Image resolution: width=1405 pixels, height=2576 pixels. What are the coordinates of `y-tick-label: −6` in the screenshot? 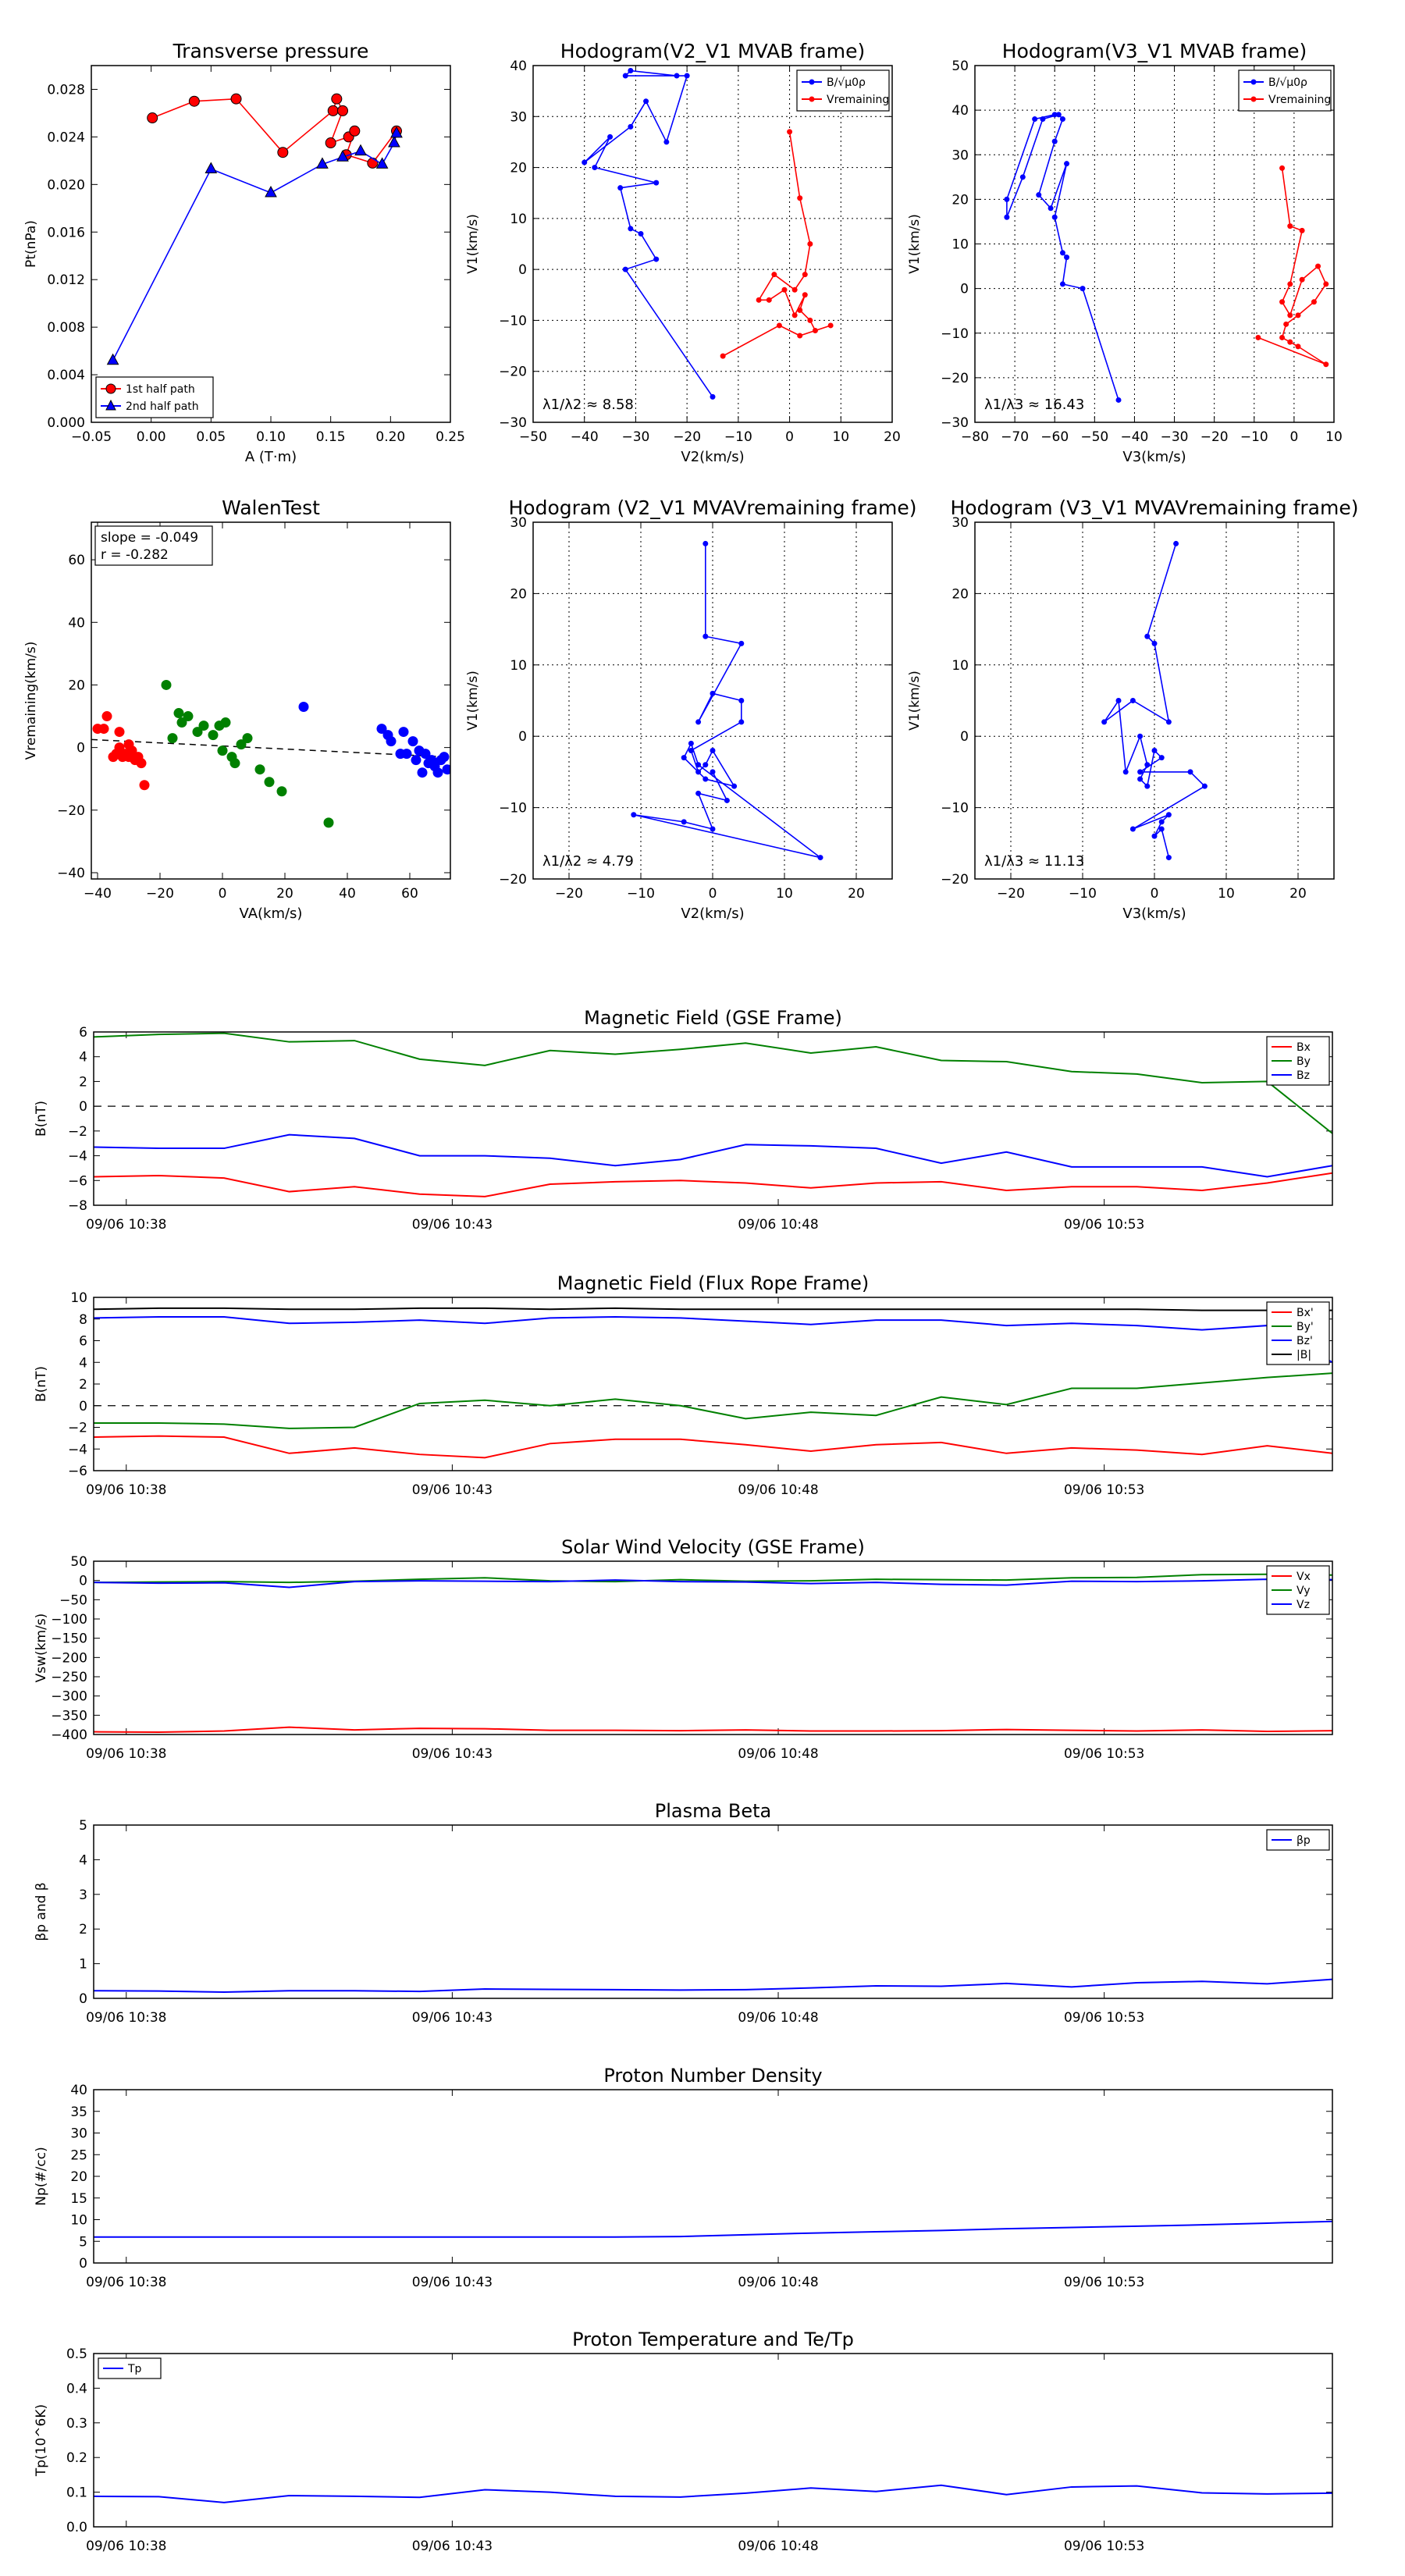 It's located at (77, 1471).